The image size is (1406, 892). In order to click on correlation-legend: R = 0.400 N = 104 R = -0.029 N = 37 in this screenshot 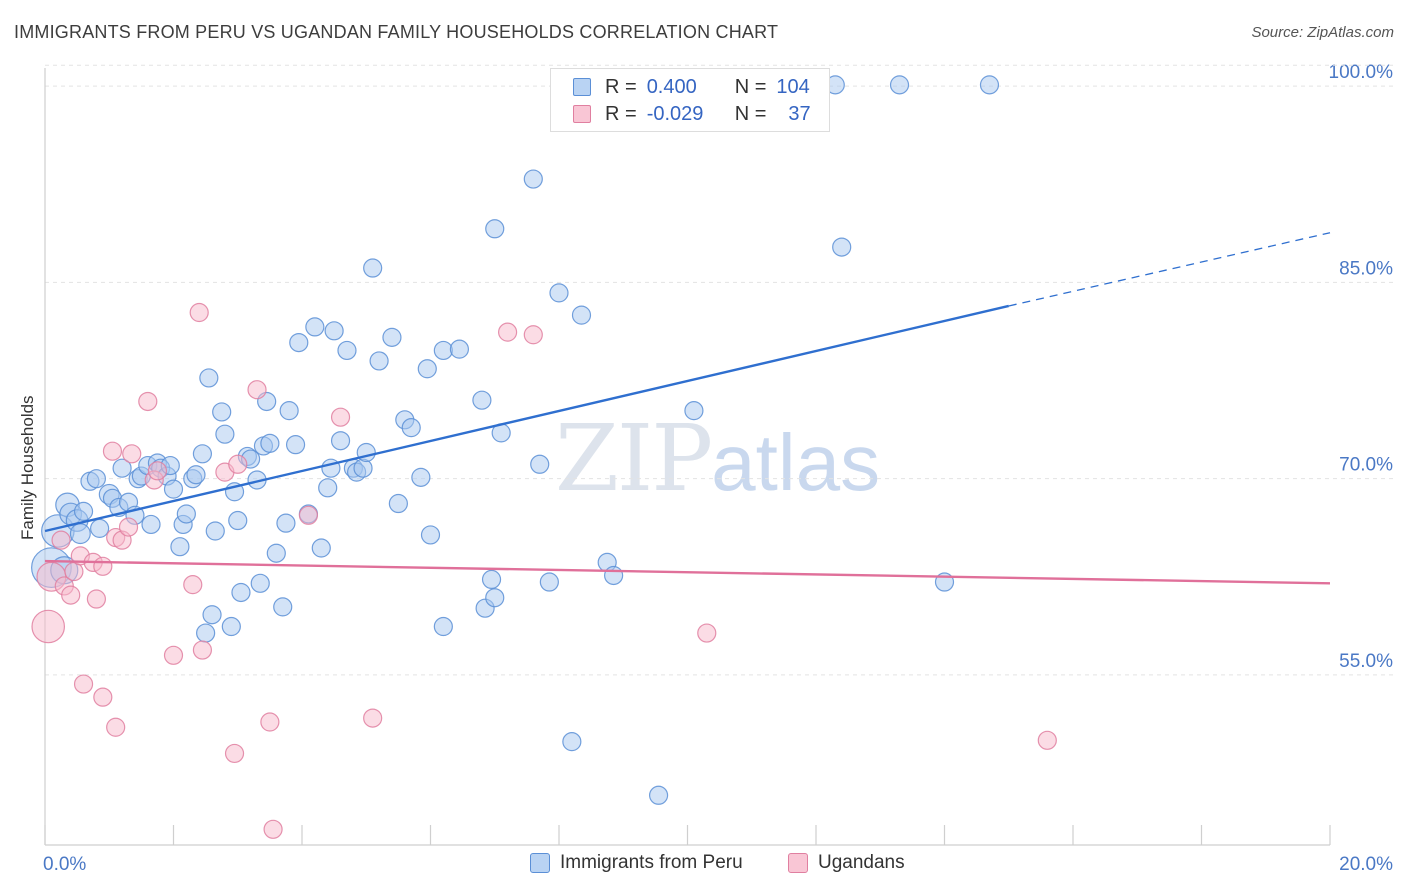, I will do `click(690, 100)`.